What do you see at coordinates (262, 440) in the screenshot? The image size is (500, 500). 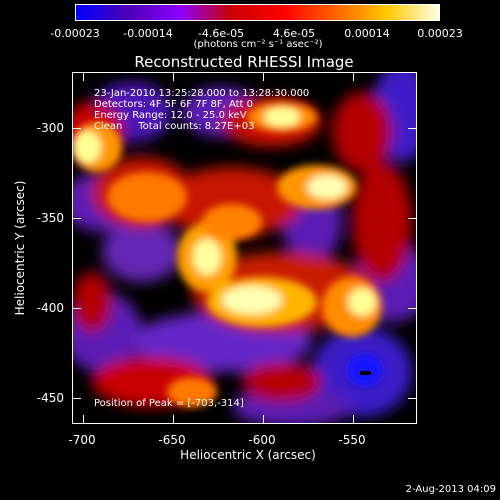 I see `x-tick-label: -600` at bounding box center [262, 440].